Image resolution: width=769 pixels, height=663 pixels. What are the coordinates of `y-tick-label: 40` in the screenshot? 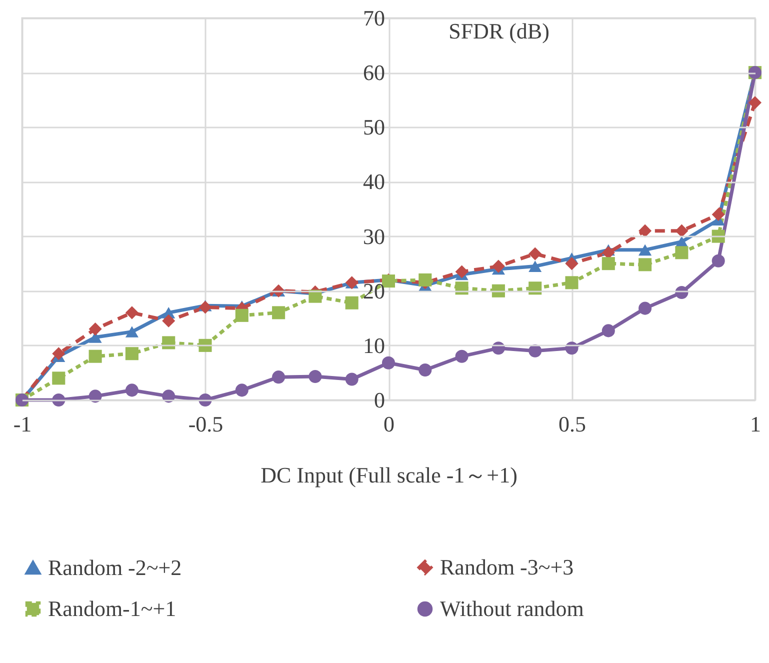 It's located at (374, 181).